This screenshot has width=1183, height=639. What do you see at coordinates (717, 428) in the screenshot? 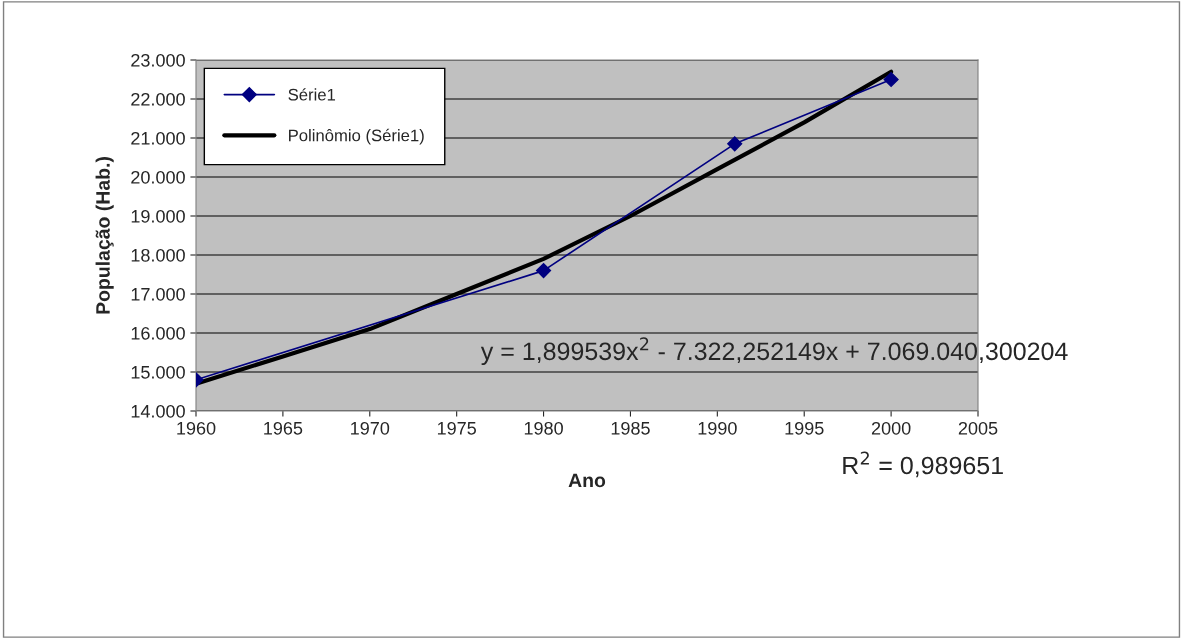
I see `x-tick-label: 1990` at bounding box center [717, 428].